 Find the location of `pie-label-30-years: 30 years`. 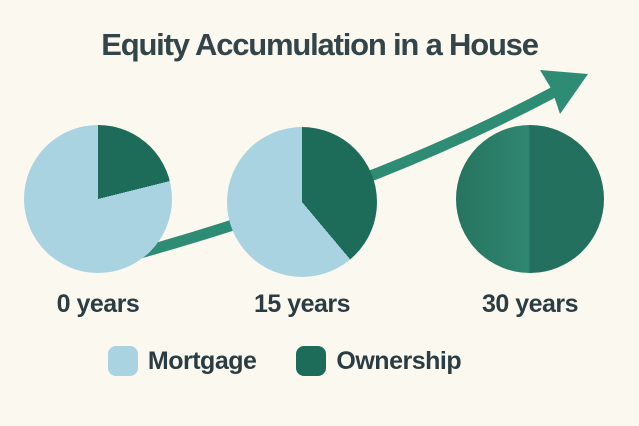

pie-label-30-years: 30 years is located at coordinates (530, 304).